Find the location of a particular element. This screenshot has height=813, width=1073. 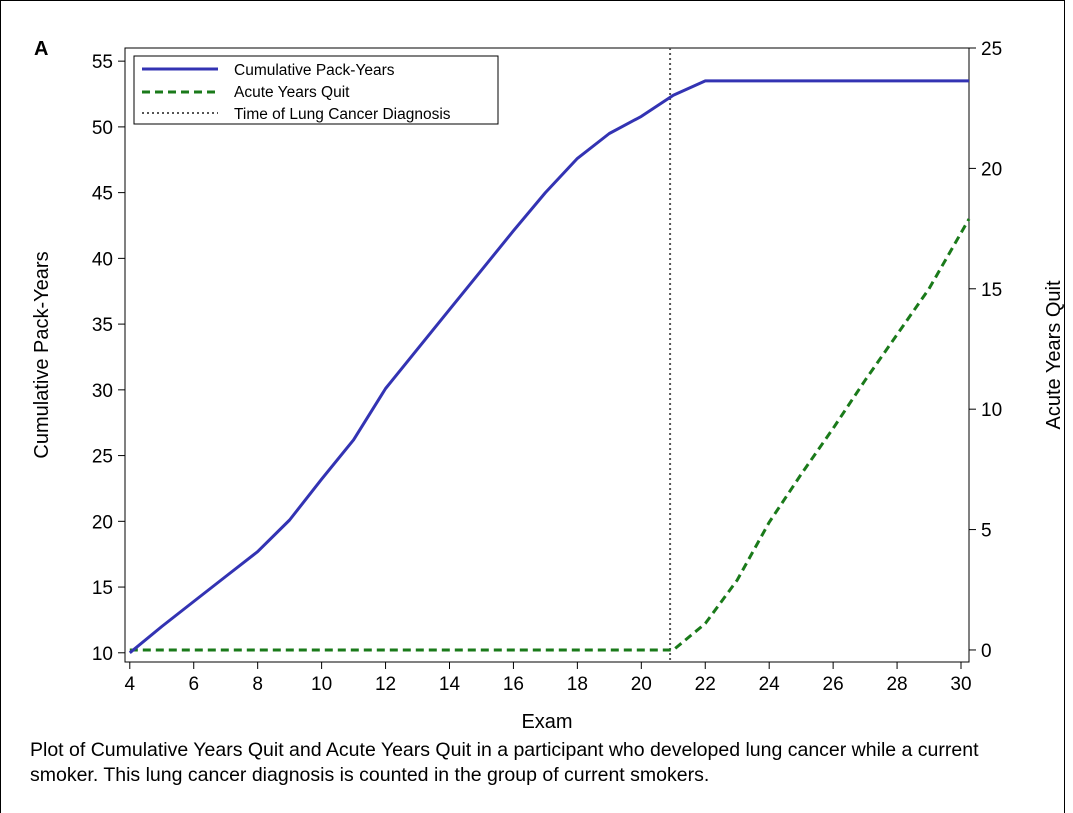

y-tick-label: 50 is located at coordinates (102, 128).